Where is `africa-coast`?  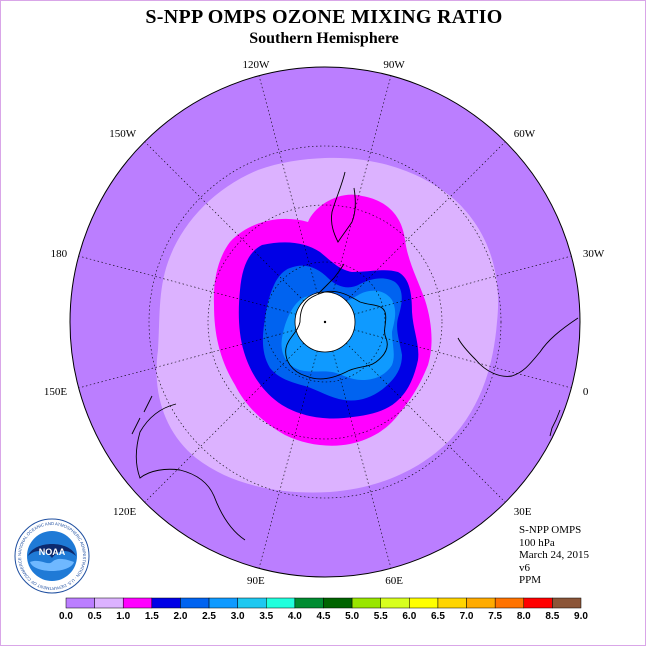
africa-coast is located at coordinates (518, 347).